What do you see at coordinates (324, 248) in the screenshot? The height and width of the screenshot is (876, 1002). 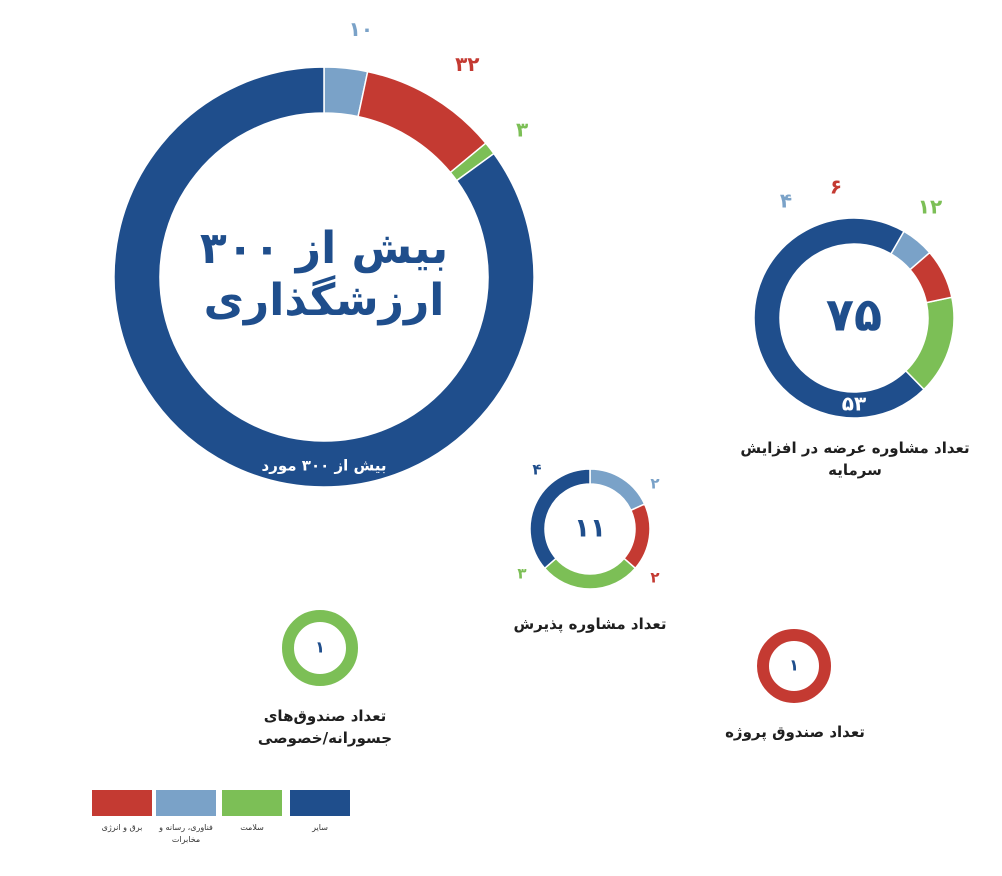 I see `center-text: بیش از ۳۰۰` at bounding box center [324, 248].